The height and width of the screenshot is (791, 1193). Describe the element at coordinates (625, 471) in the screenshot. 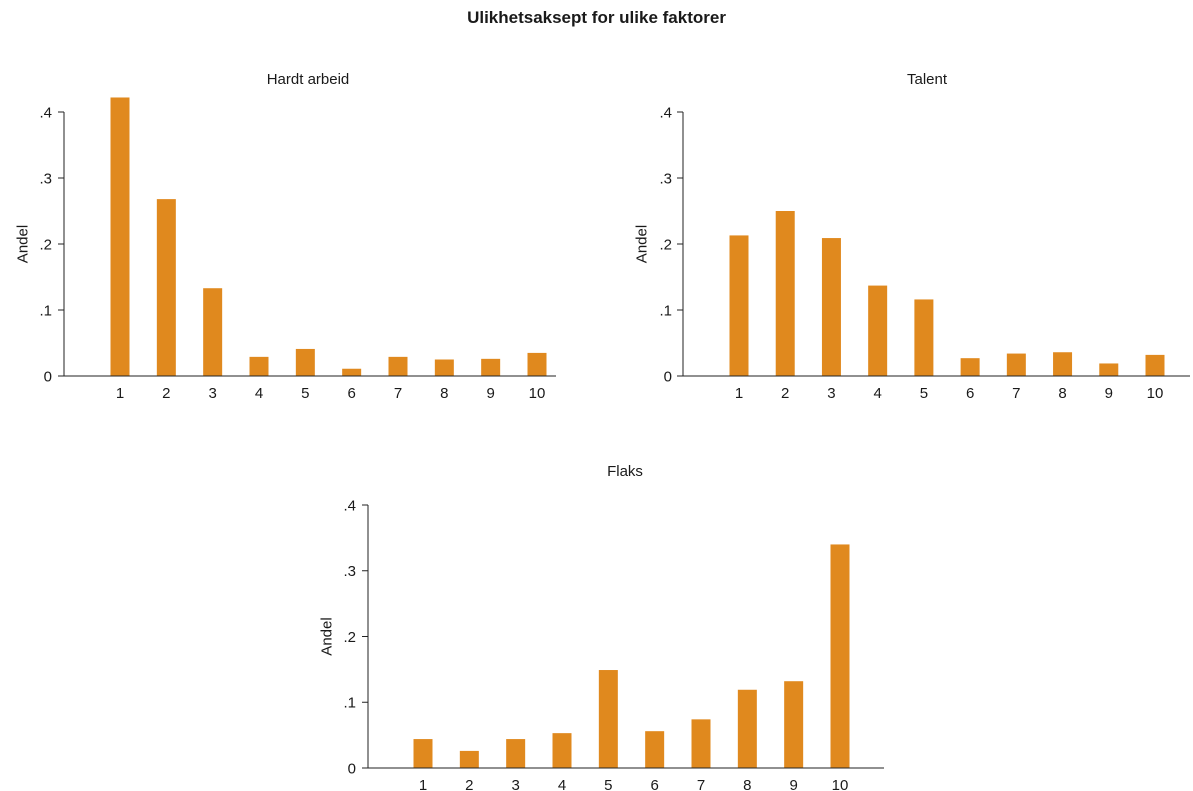

I see `panel-title: Flaks` at that location.